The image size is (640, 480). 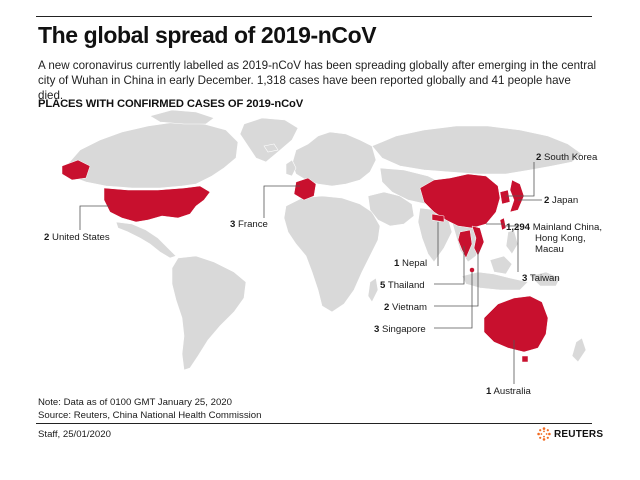 I want to click on new-guinea-shape, so click(x=545, y=279).